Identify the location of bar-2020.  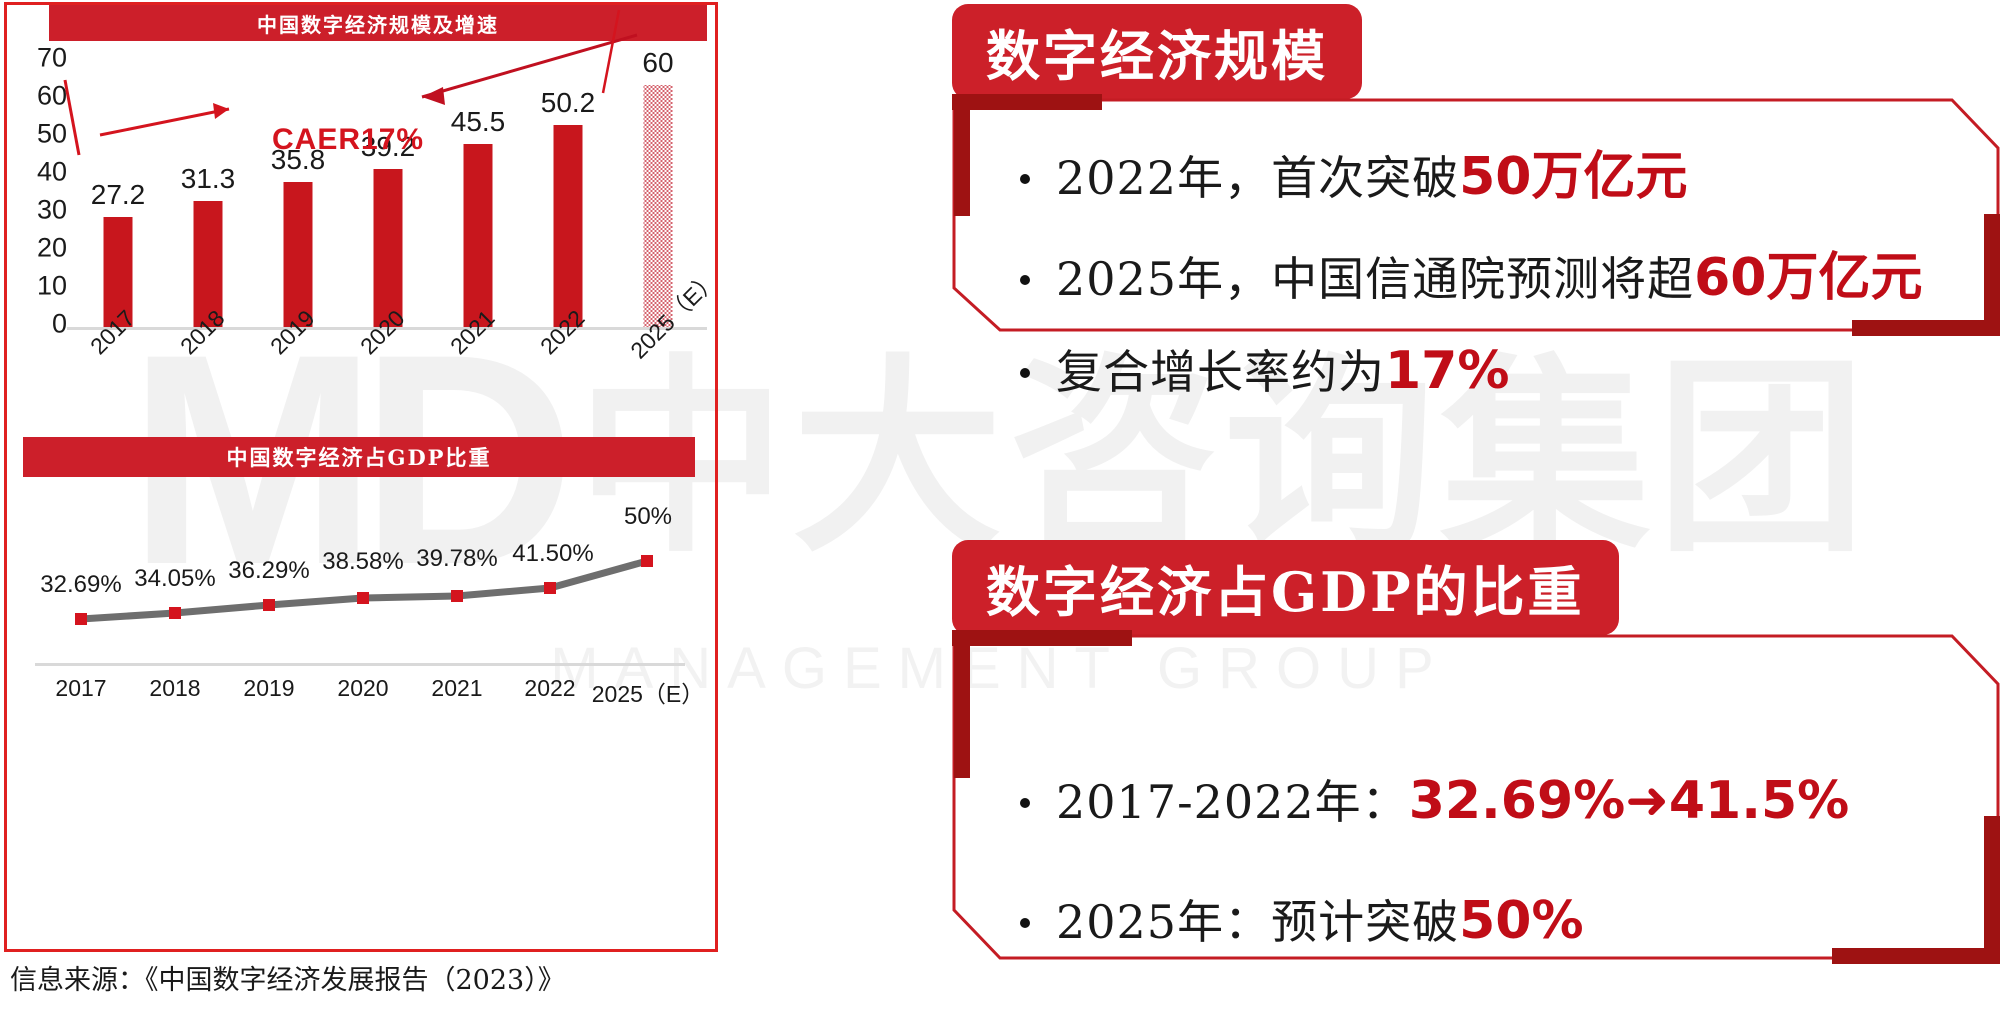
(388, 248).